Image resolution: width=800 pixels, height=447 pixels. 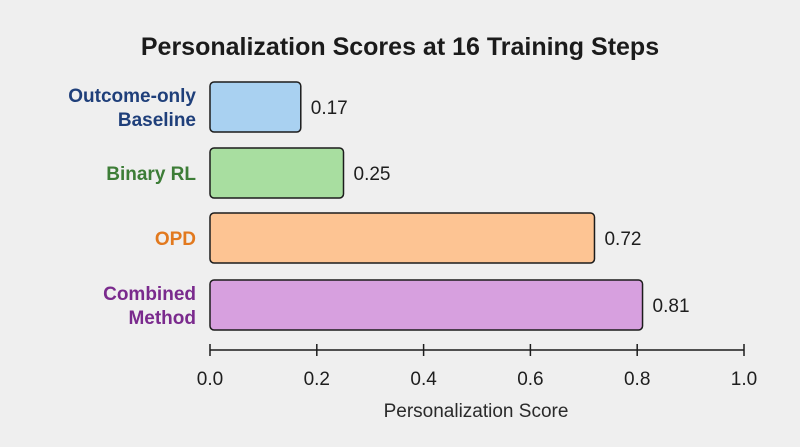 I want to click on category-label: OPD, so click(x=175, y=239).